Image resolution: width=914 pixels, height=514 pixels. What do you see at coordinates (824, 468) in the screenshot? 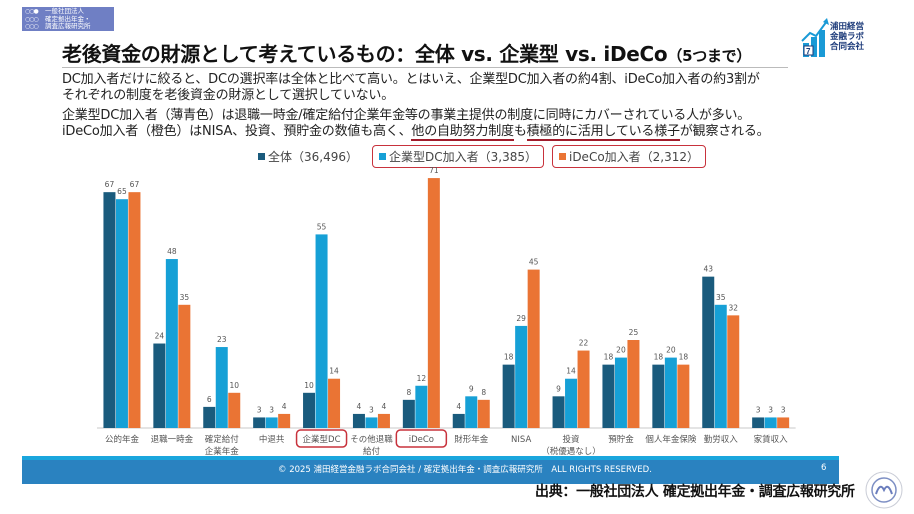
I see `page-number: 6` at bounding box center [824, 468].